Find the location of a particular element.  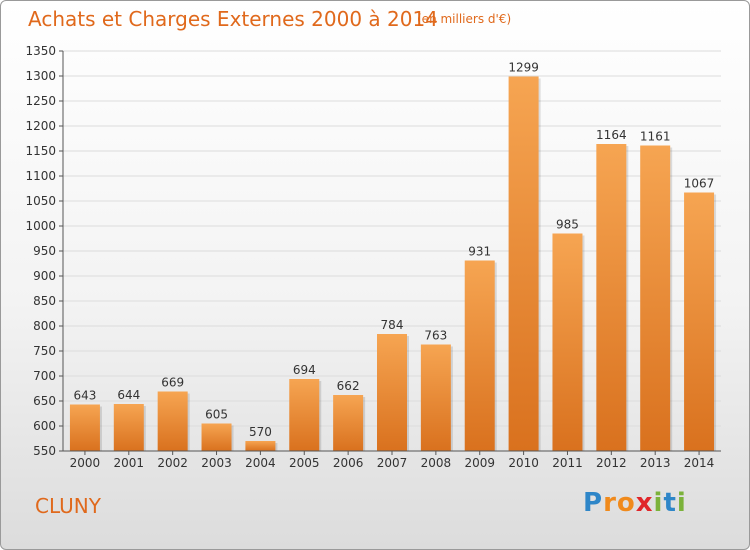

logo-letter: o is located at coordinates (626, 503).